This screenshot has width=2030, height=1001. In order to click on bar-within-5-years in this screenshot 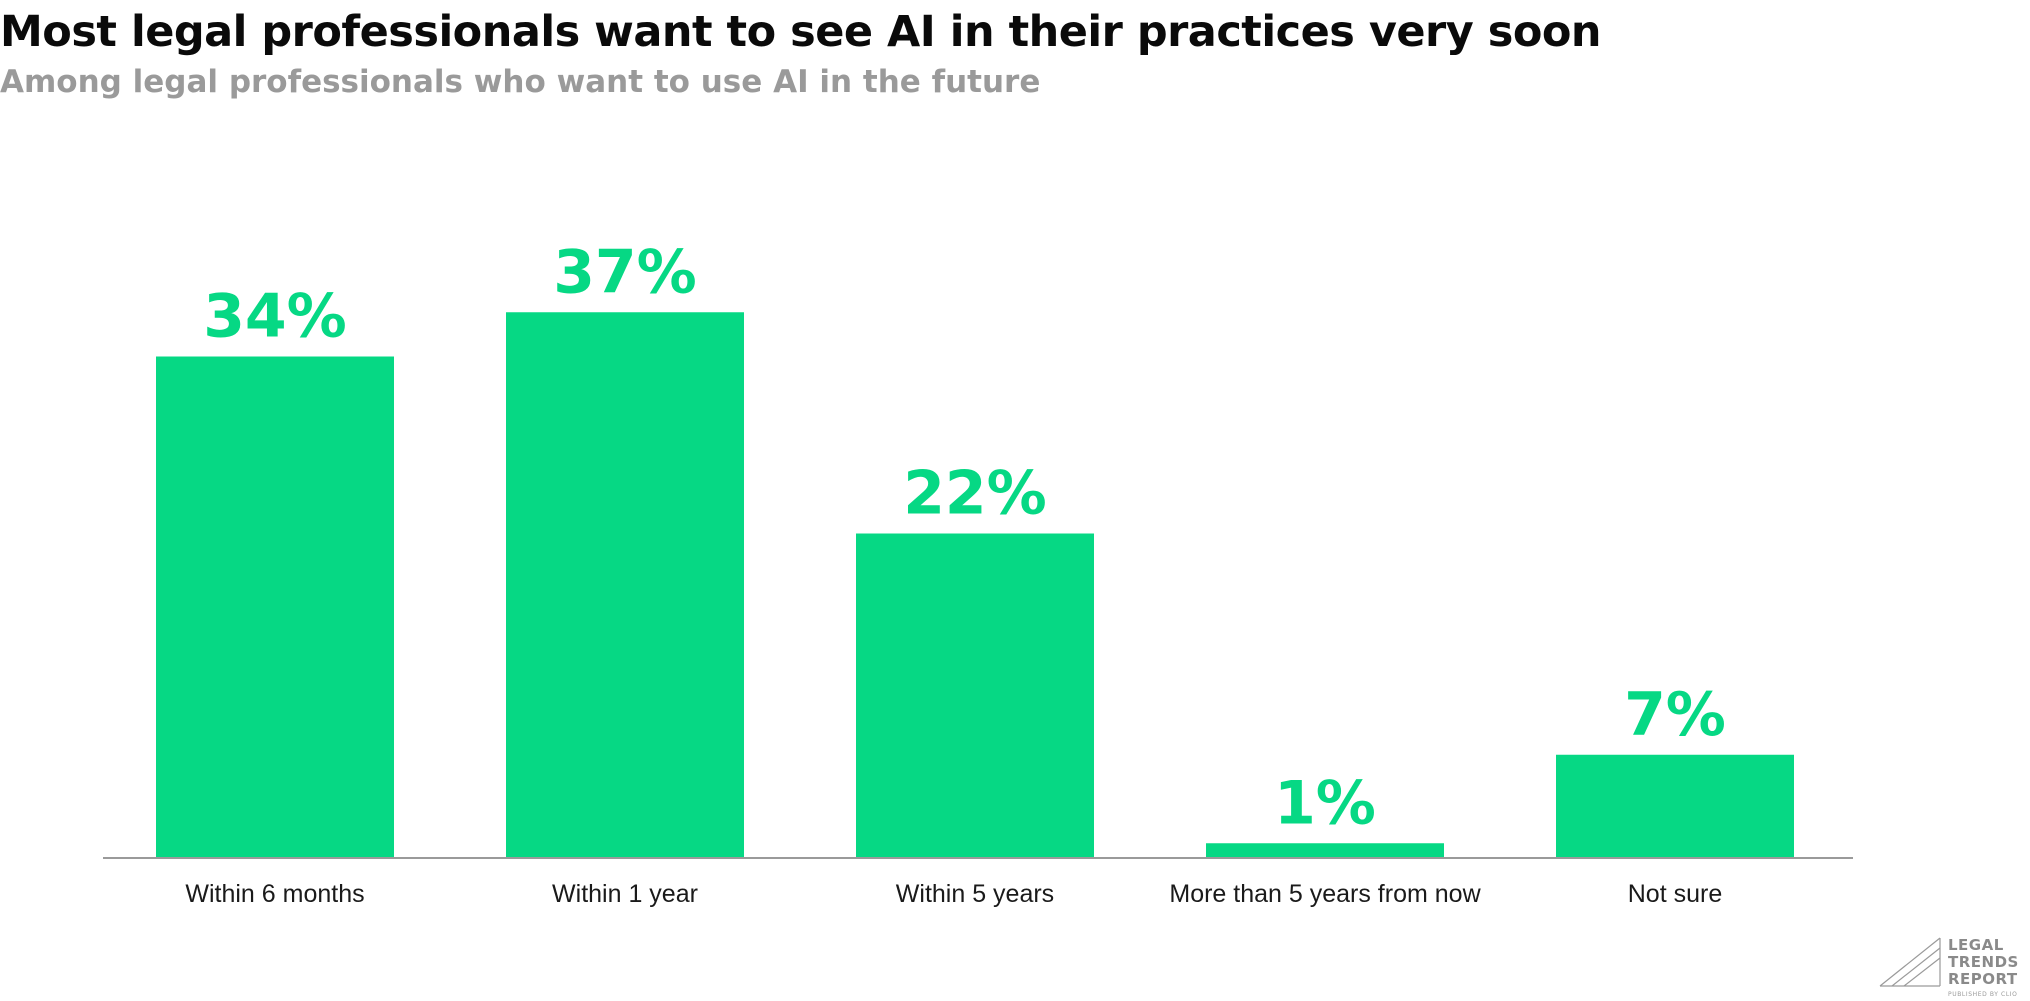, I will do `click(975, 695)`.